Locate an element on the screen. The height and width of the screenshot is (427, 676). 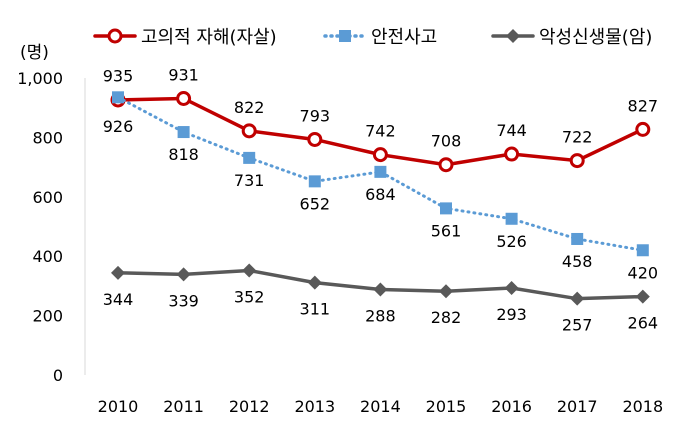
data-label: 458 is located at coordinates (577, 261).